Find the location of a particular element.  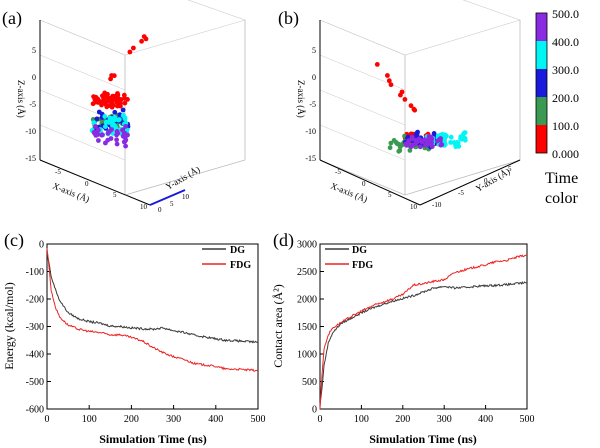

panel-b-xtick: 5 is located at coordinates (390, 195).